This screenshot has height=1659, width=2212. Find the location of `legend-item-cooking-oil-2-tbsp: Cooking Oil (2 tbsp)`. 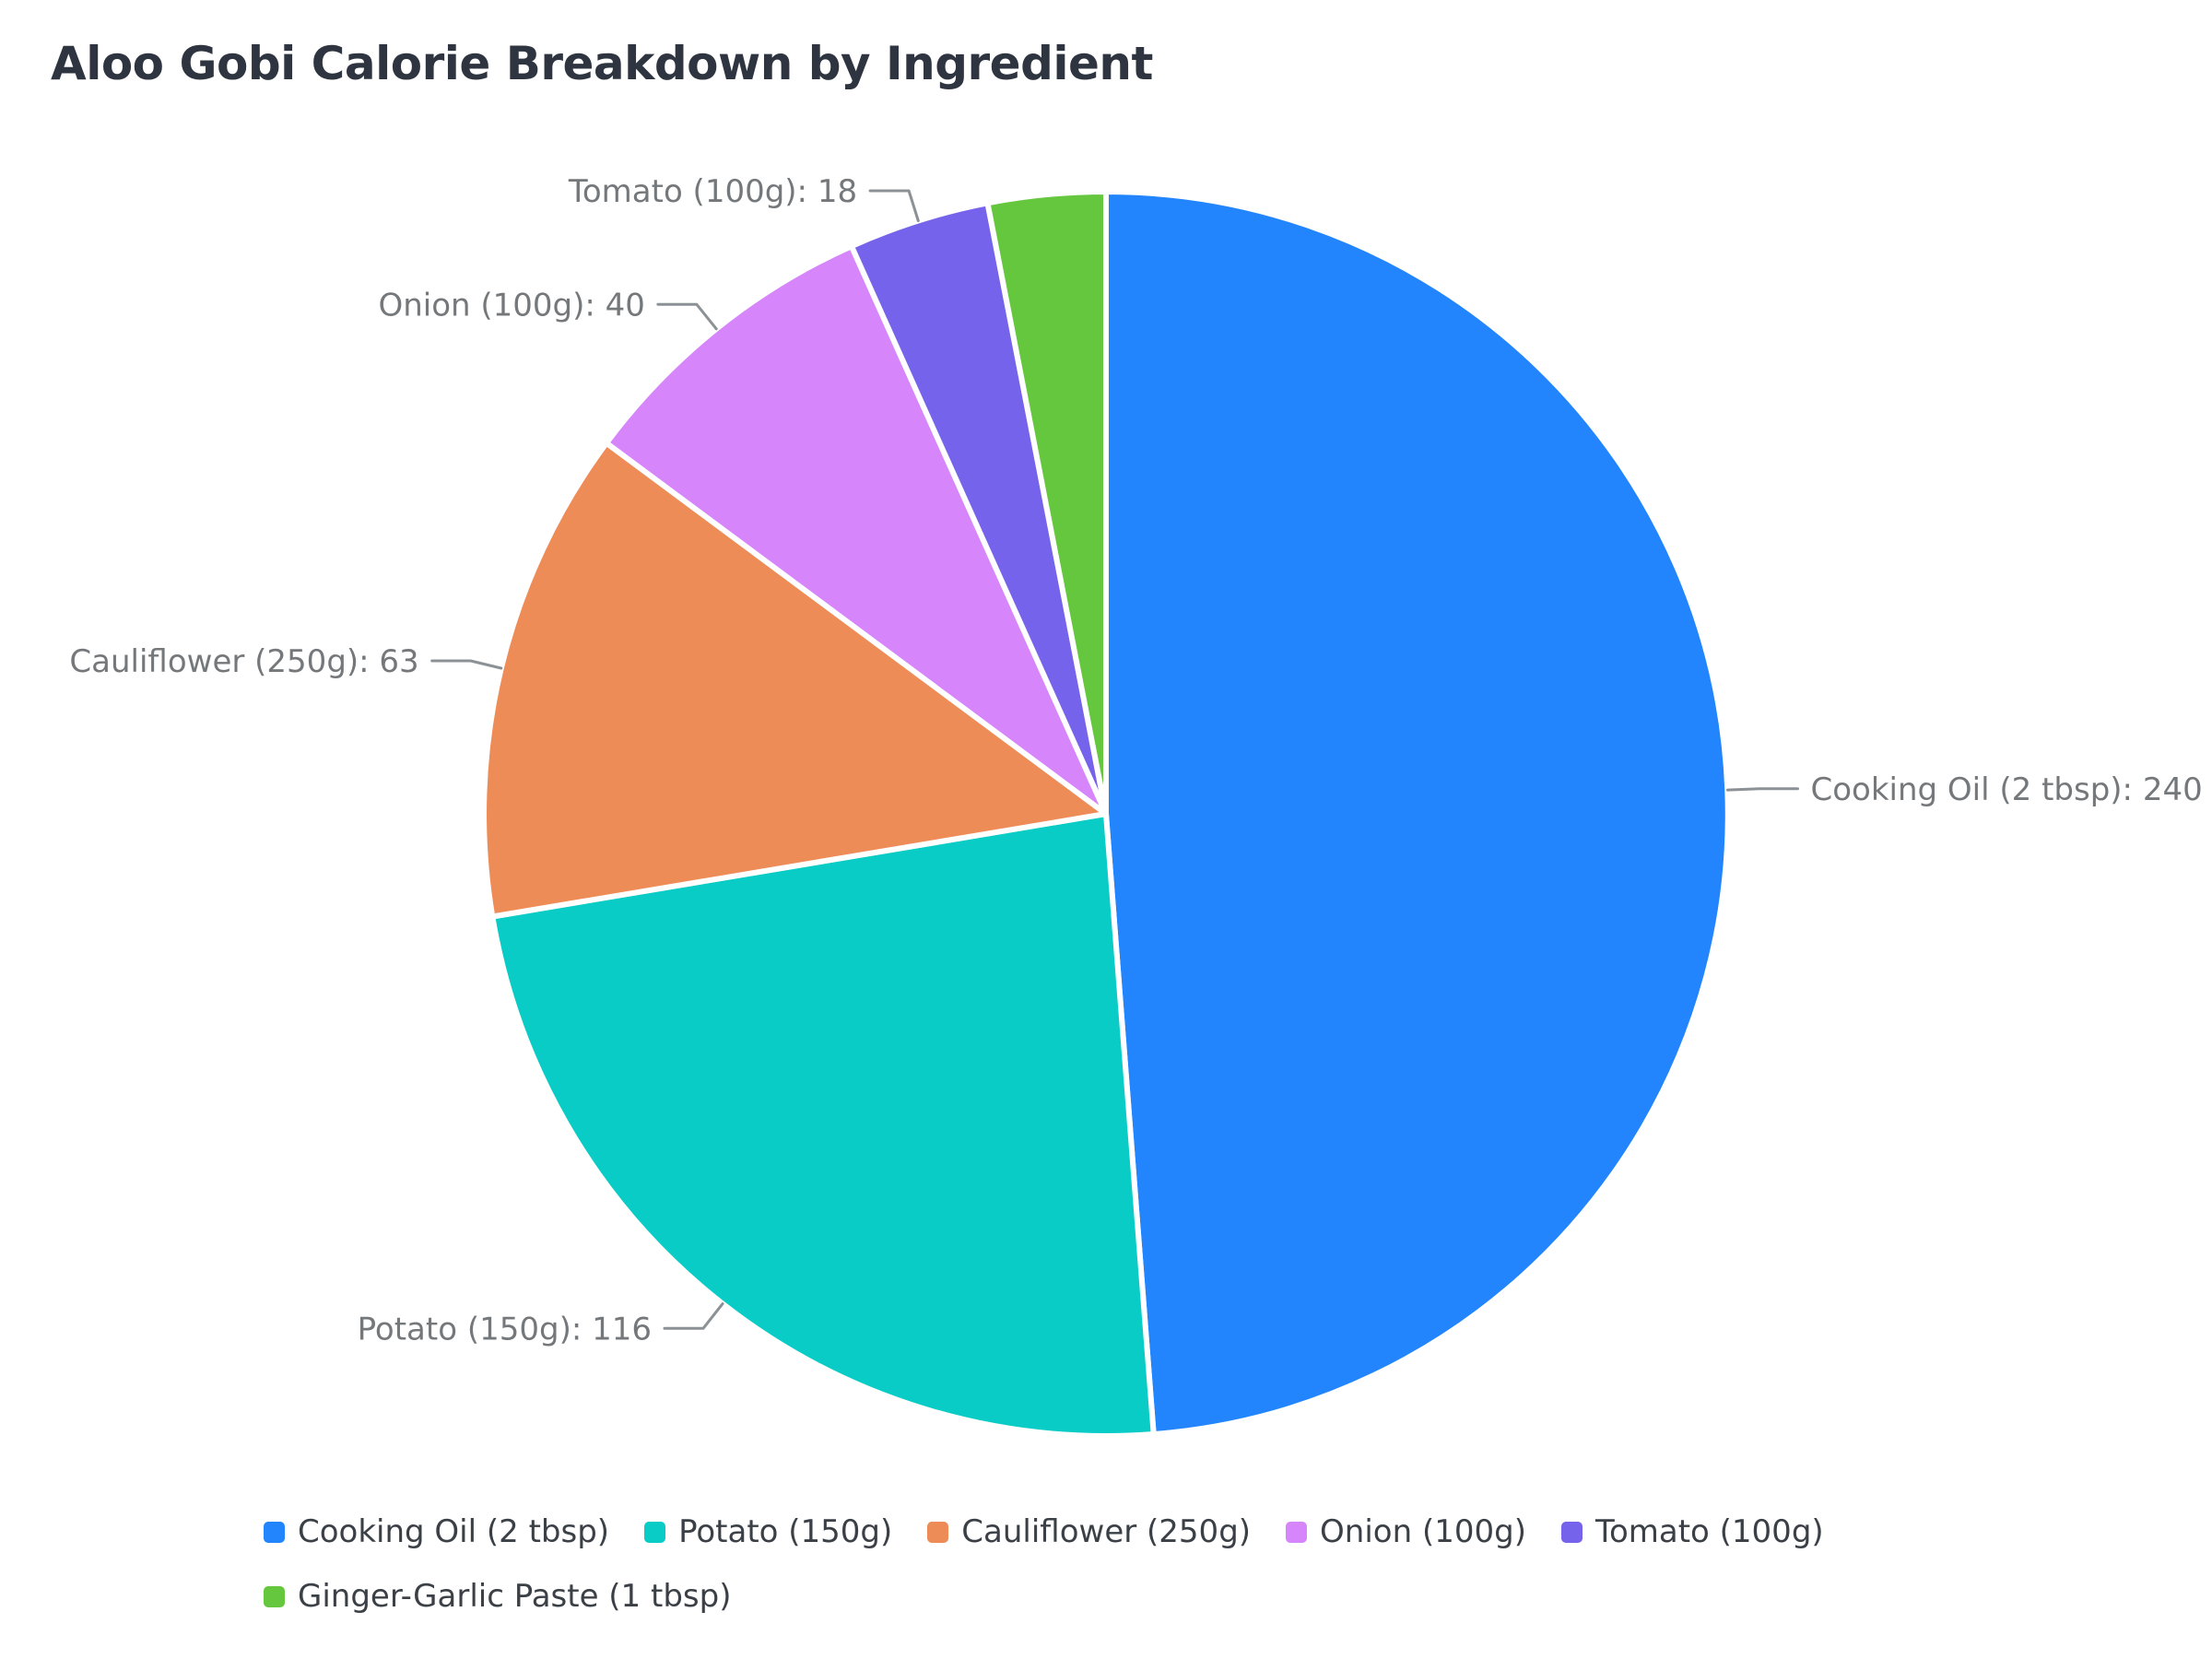

legend-item-cooking-oil-2-tbsp: Cooking Oil (2 tbsp) is located at coordinates (436, 1532).